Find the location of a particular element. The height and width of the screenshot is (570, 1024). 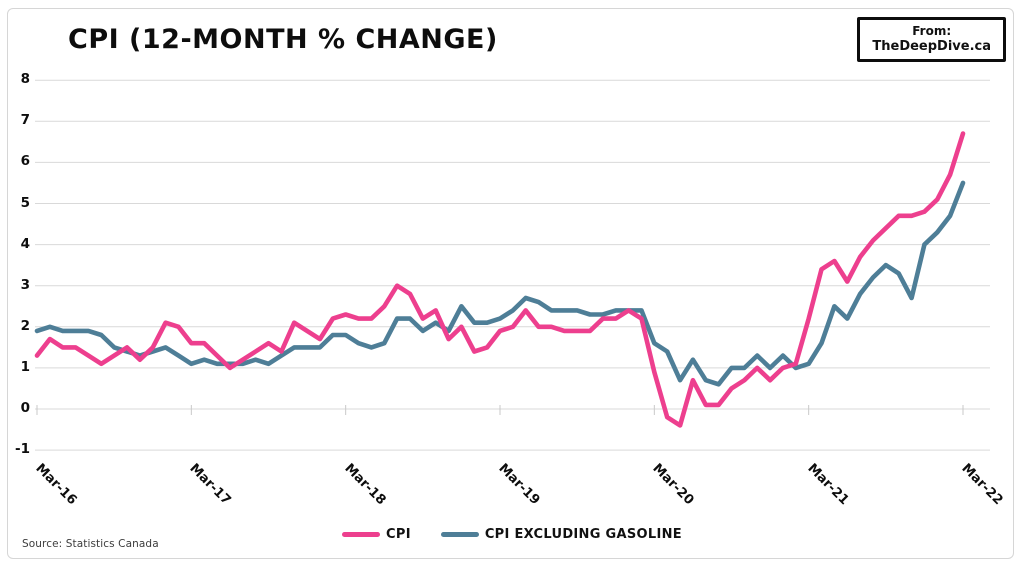

attribution-badge: From: TheDeepDive.ca is located at coordinates (931, 40).